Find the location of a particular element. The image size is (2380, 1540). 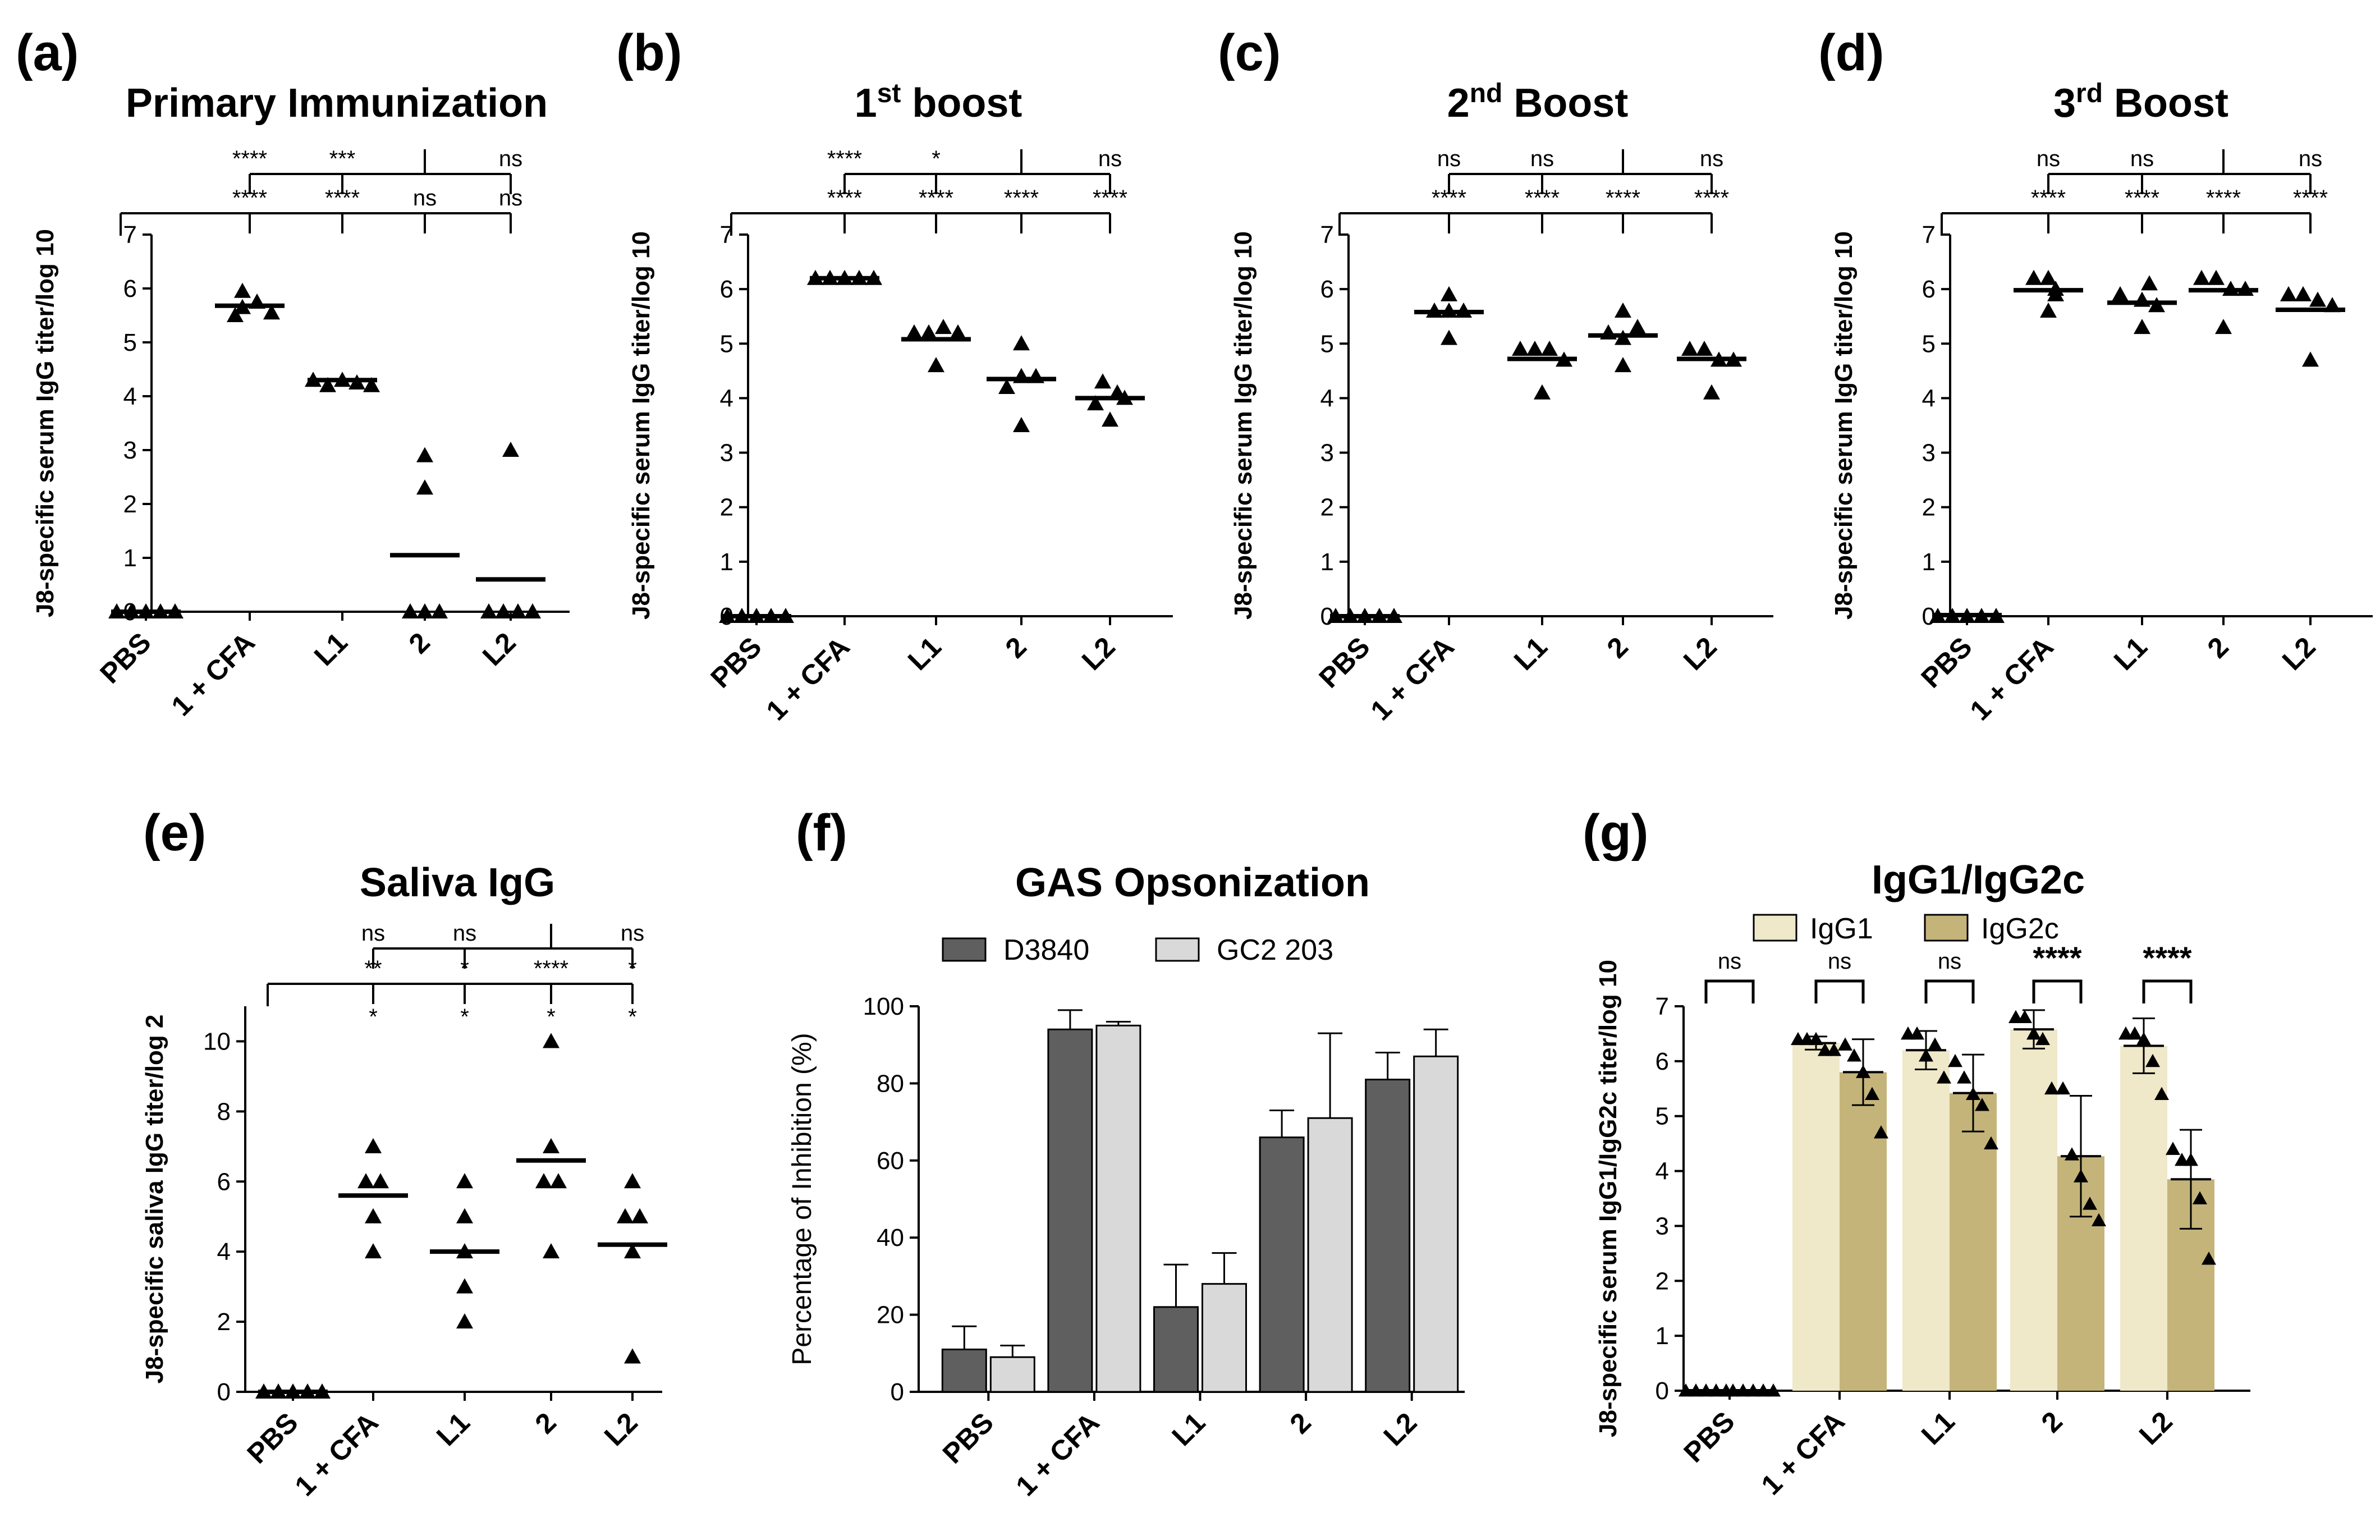

panel-letter: (c) is located at coordinates (1249, 52).